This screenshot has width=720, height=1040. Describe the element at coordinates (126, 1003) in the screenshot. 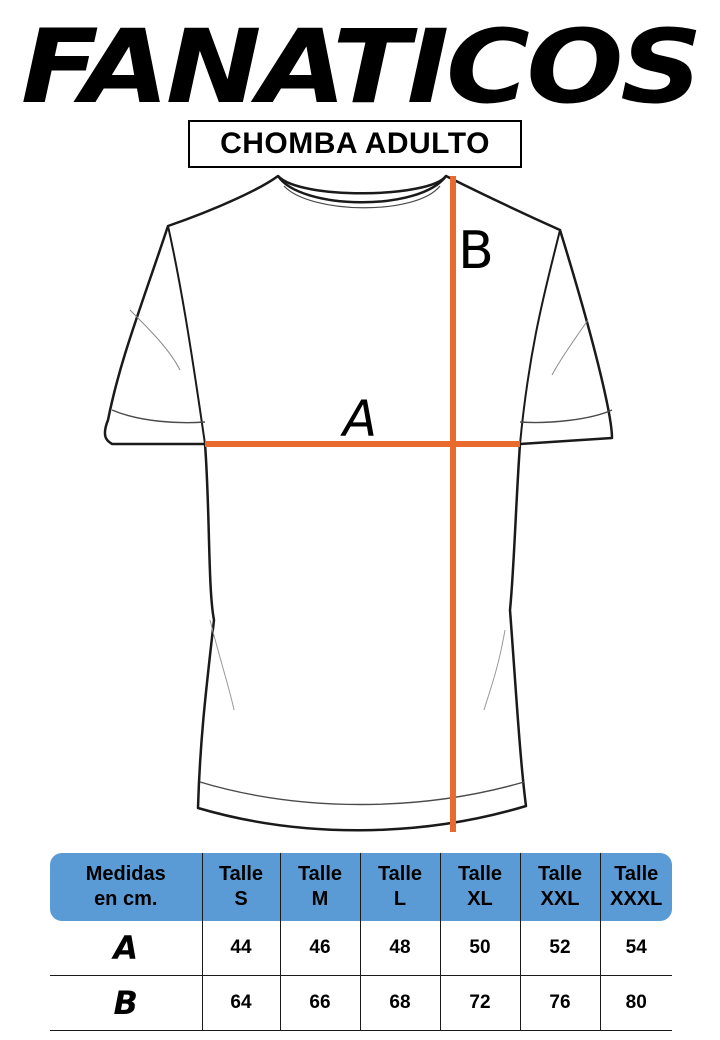

I see `row-label: B` at that location.